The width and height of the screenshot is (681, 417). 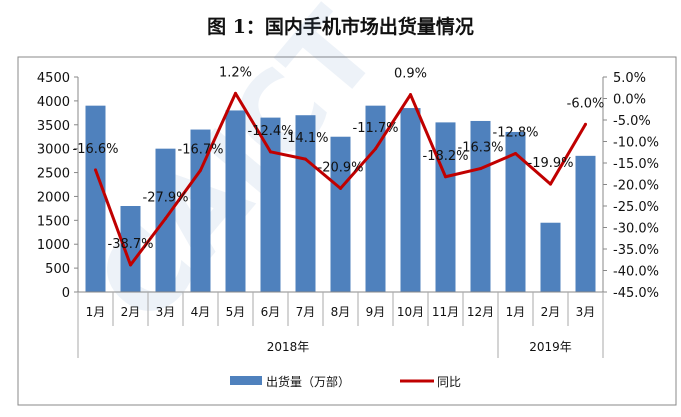 I want to click on yoy-data-label: -6.0%, so click(x=586, y=103).